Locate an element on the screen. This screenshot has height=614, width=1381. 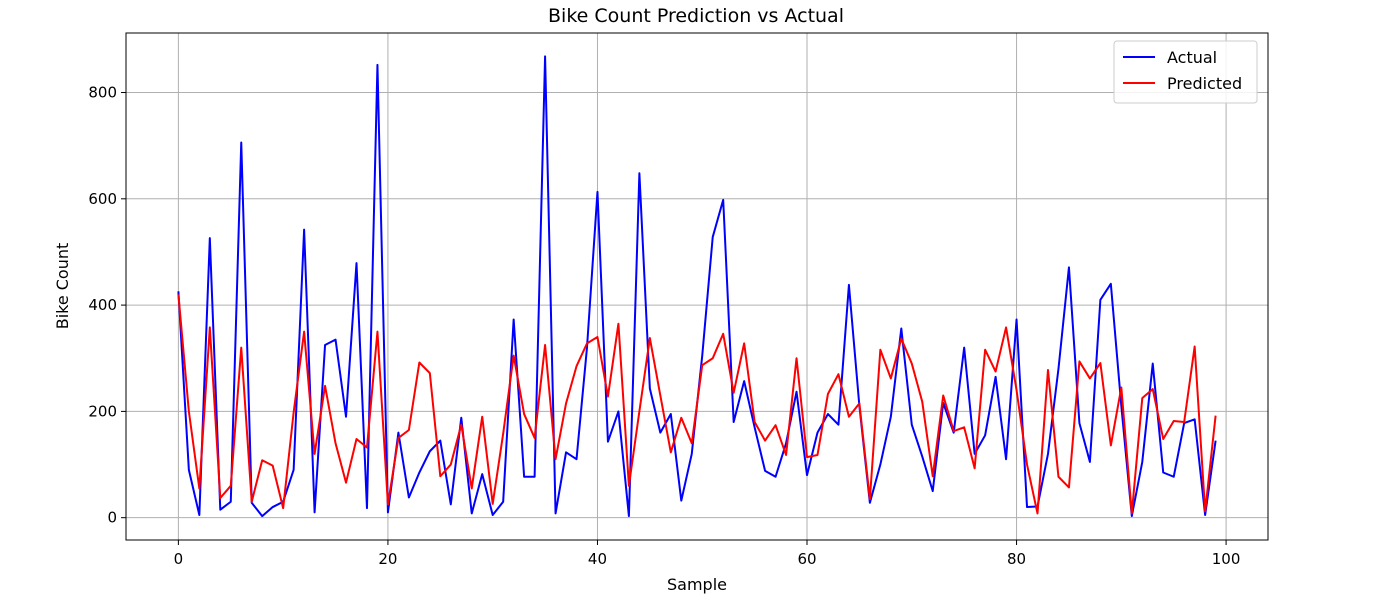
y-tick-label: 0 is located at coordinates (112, 518).